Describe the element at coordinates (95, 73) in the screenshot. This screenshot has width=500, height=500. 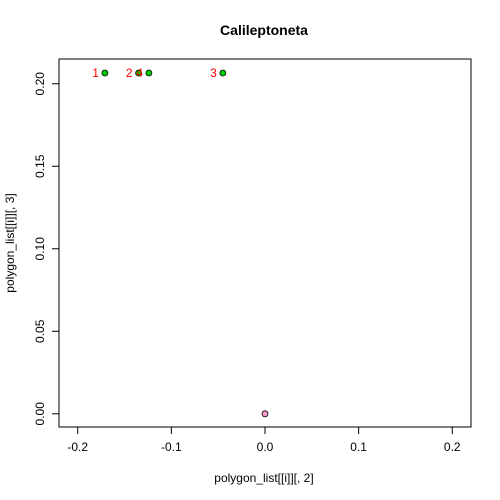
I see `point-label: 1` at that location.